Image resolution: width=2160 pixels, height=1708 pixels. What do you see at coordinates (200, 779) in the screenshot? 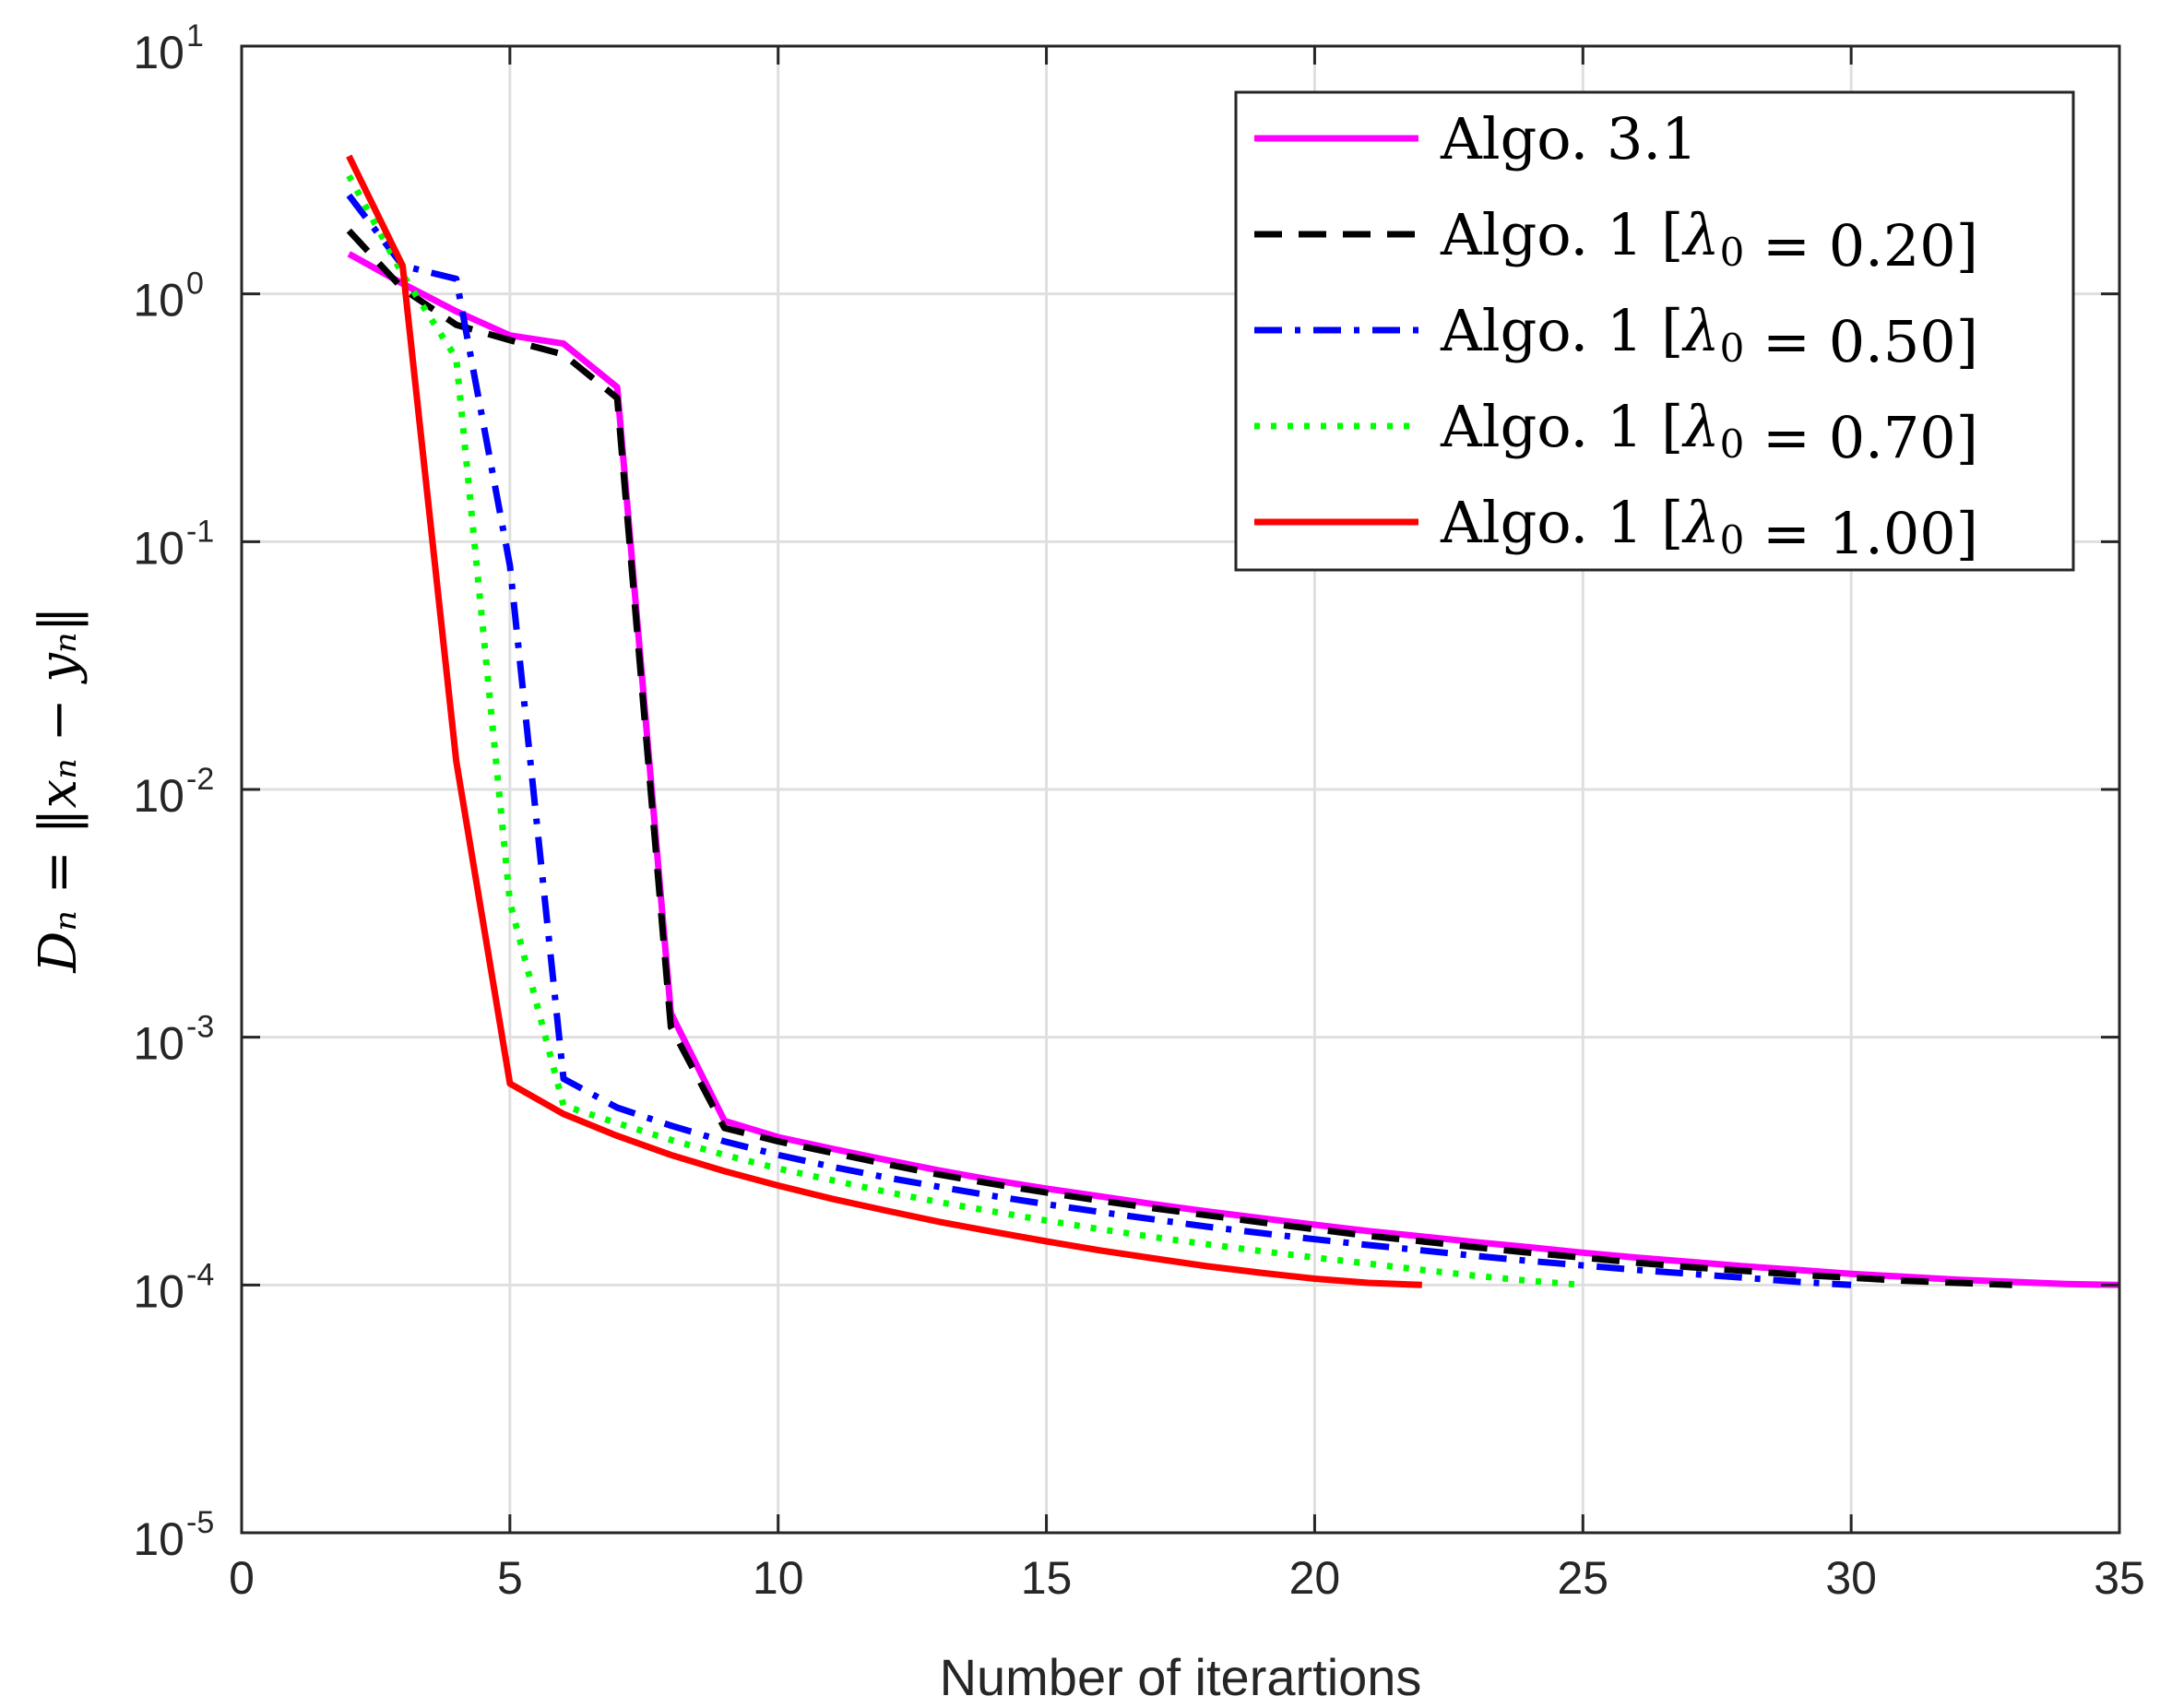
I see `y-tick-exponent: -2` at bounding box center [200, 779].